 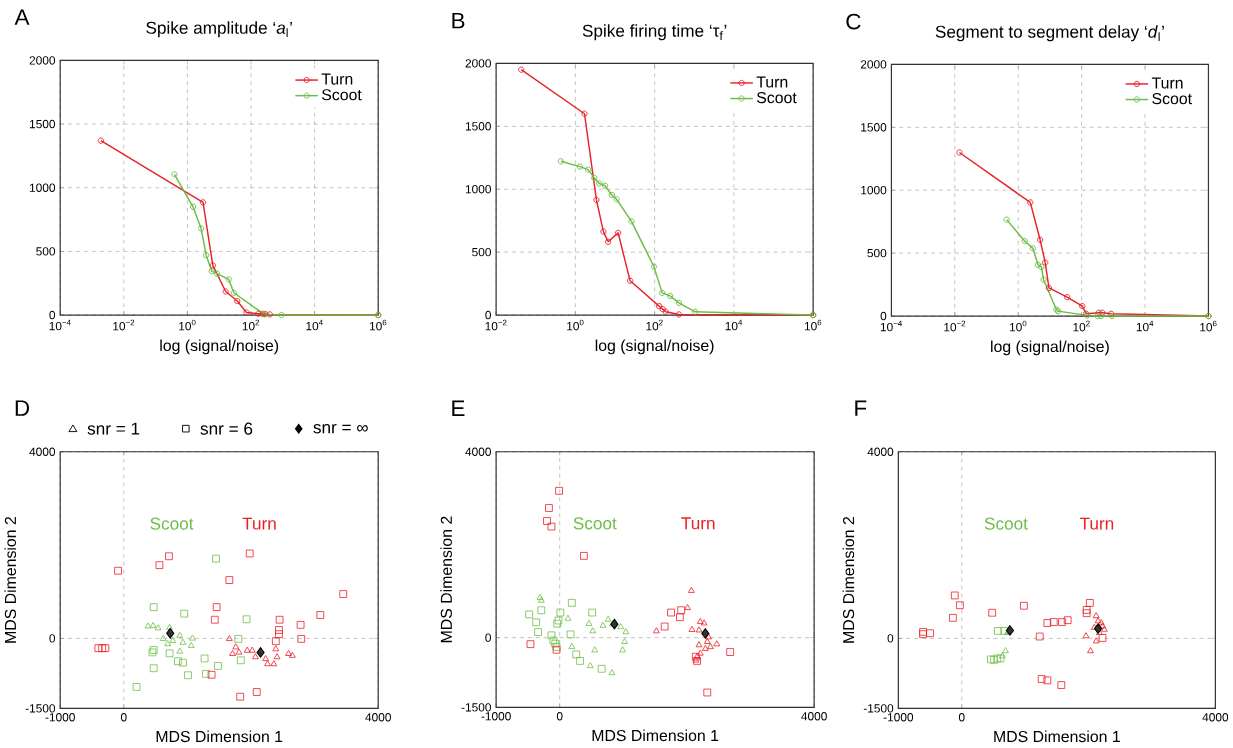 I want to click on chart-title: Spike amplitude ‘a$_{l}$’, so click(x=219, y=29).